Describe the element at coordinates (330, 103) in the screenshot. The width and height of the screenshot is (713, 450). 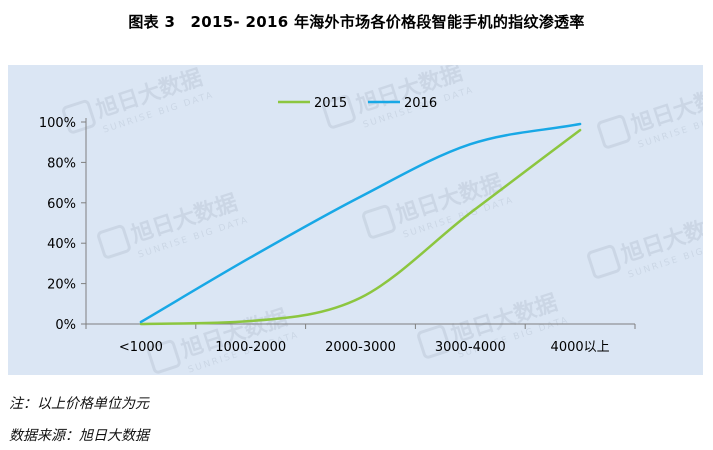
I see `legend-label-2015: 2015` at that location.